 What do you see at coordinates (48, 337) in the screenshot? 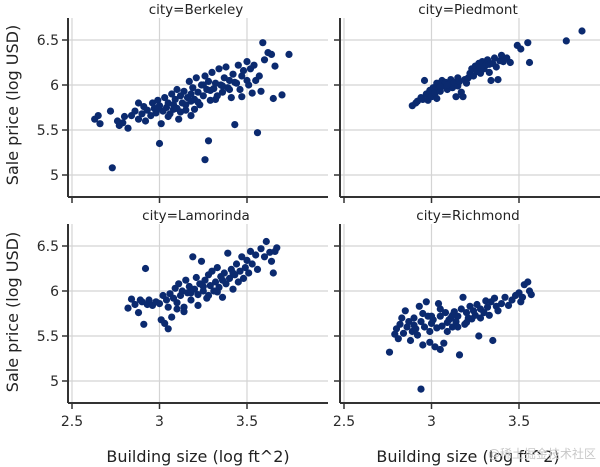
I see `y-tick-label: 5.5` at bounding box center [48, 337].